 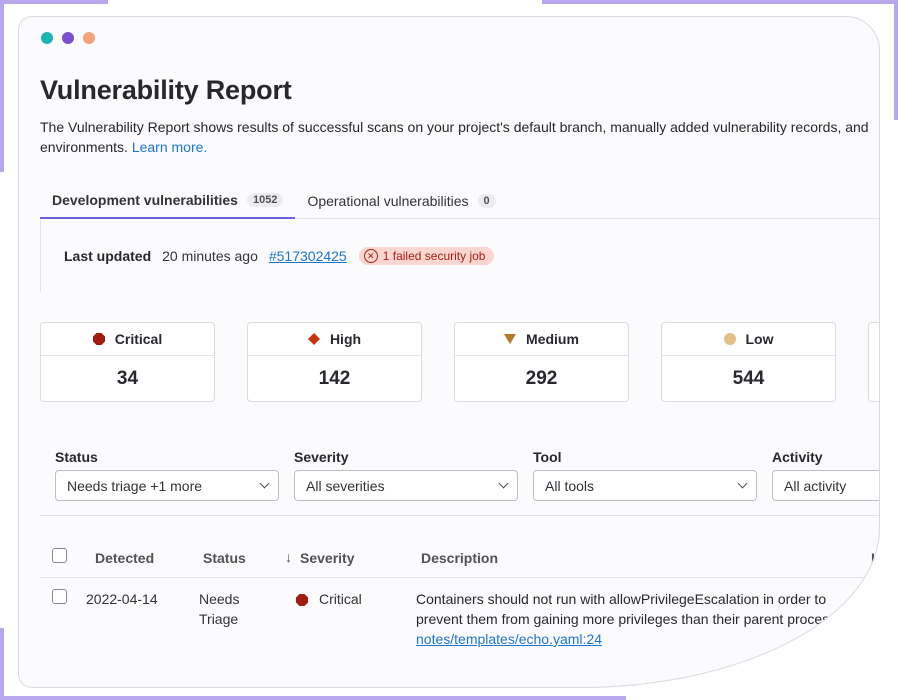 What do you see at coordinates (166, 90) in the screenshot?
I see `page-title: Vulnerability Report` at bounding box center [166, 90].